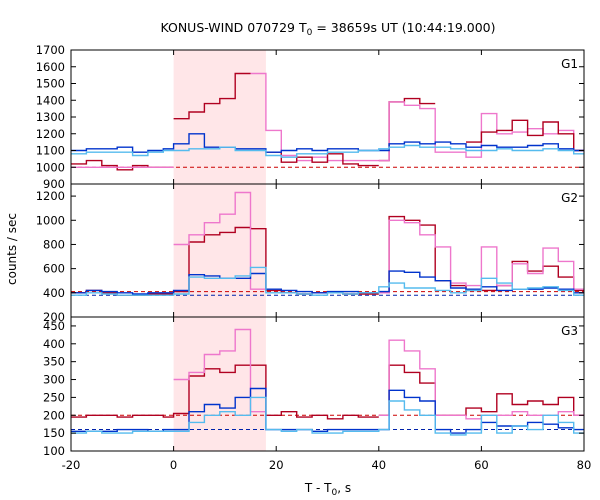 The width and height of the screenshot is (600, 500). What do you see at coordinates (173, 465) in the screenshot?
I see `x-tick-label: 0` at bounding box center [173, 465].